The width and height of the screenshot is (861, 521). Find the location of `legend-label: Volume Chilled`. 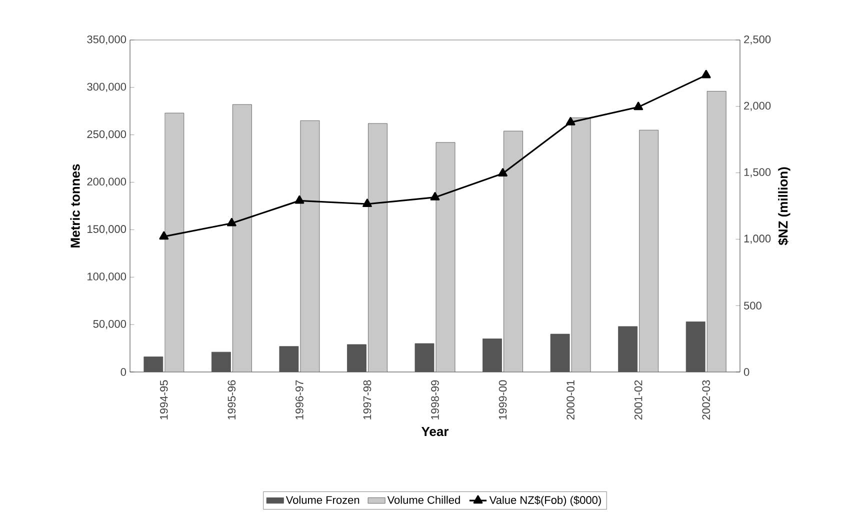

legend-label: Volume Chilled is located at coordinates (423, 500).